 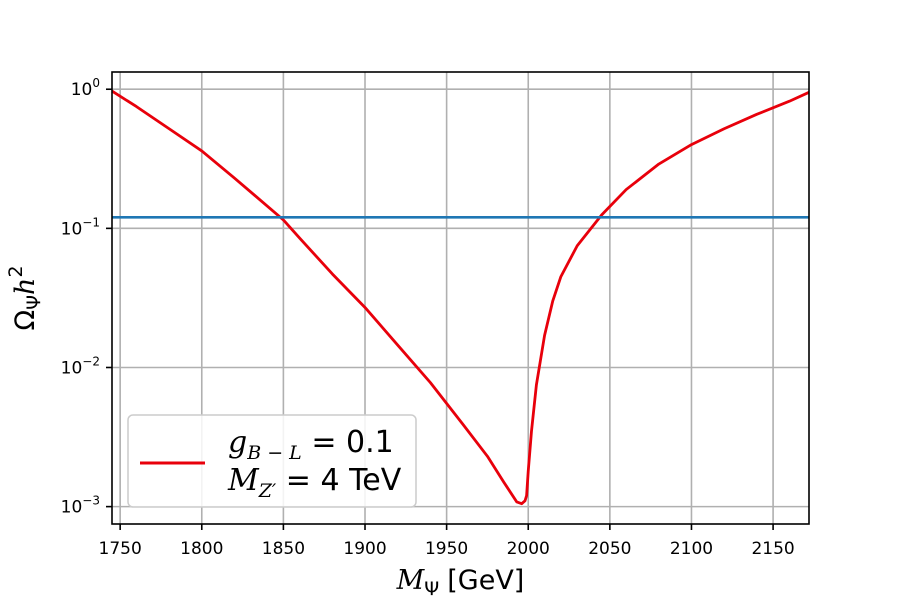 What do you see at coordinates (609, 549) in the screenshot?
I see `x-tick-label: 2050` at bounding box center [609, 549].